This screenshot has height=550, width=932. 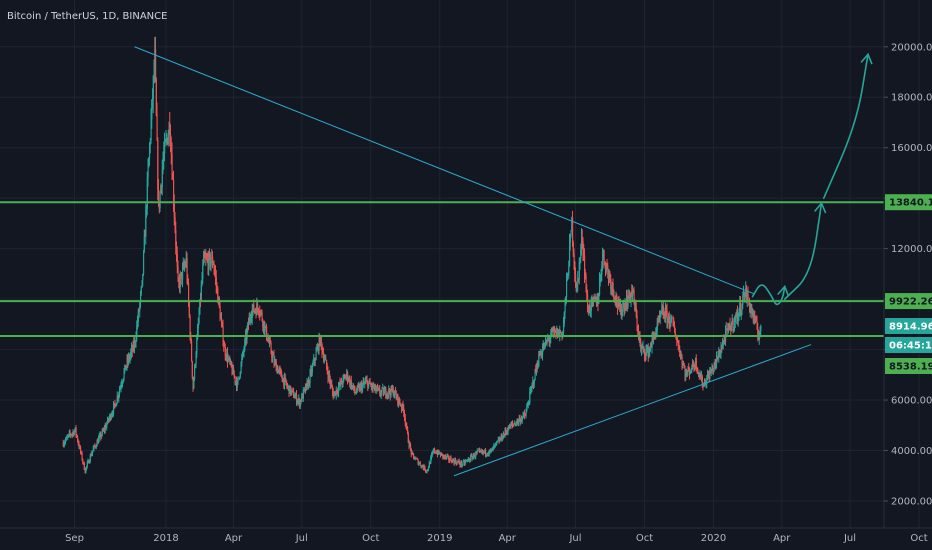 I want to click on trend-line, so click(x=632, y=410).